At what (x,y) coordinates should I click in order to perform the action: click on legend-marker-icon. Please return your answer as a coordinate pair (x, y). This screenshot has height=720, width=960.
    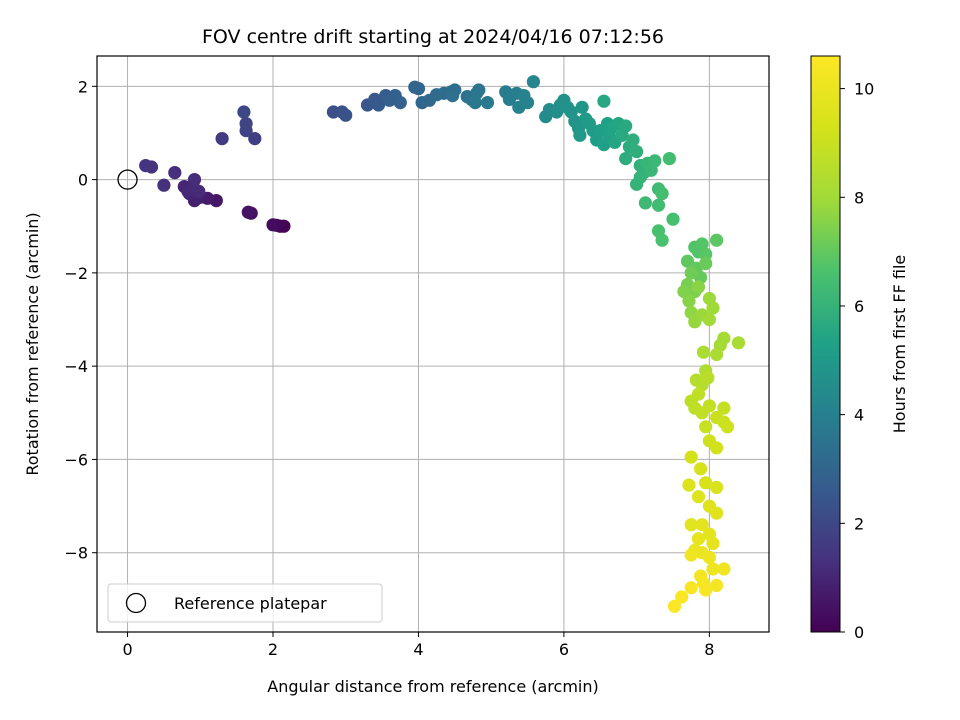
    Looking at the image, I should click on (136, 603).